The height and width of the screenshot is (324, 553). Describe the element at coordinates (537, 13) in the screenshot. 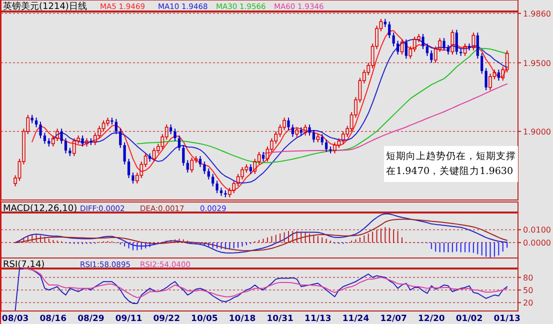

I see `y-tick-label: 1.9860` at that location.